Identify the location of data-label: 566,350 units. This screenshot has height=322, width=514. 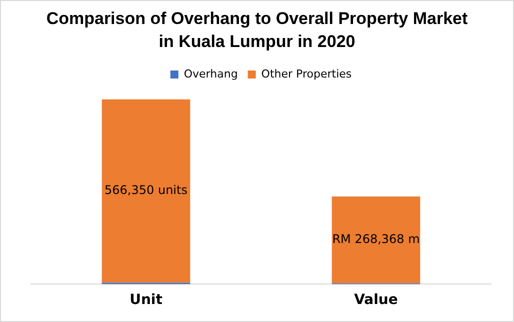
(146, 190).